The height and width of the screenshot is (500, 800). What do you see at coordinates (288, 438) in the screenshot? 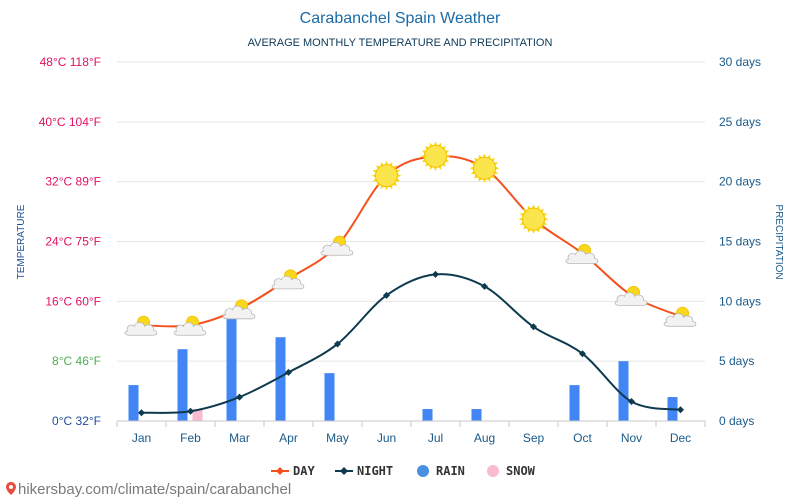
I see `x-tick-label: Apr` at bounding box center [288, 438].